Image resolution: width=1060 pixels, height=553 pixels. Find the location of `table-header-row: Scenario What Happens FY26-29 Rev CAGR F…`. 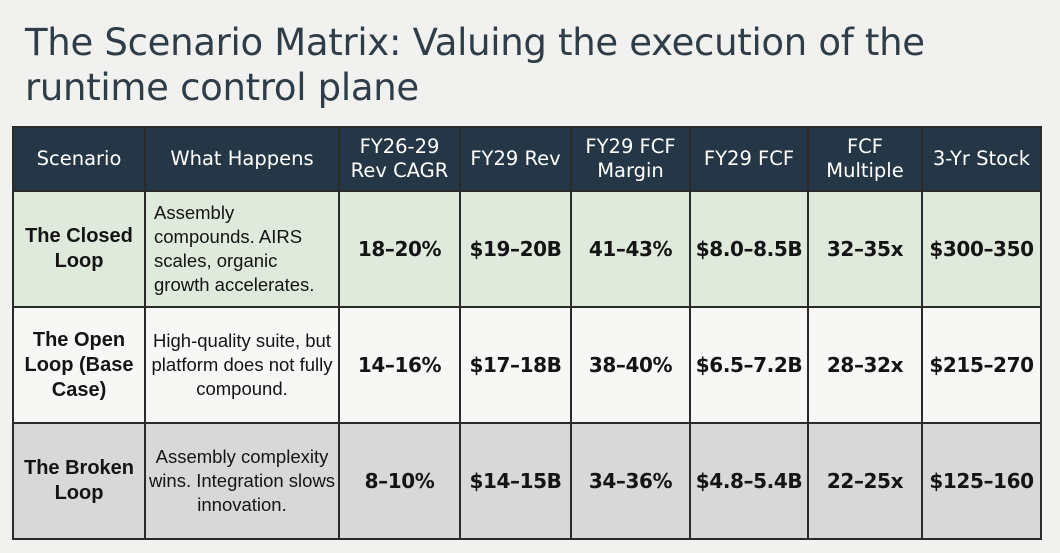

table-header-row: Scenario What Happens FY26-29 Rev CAGR F… is located at coordinates (527, 159).